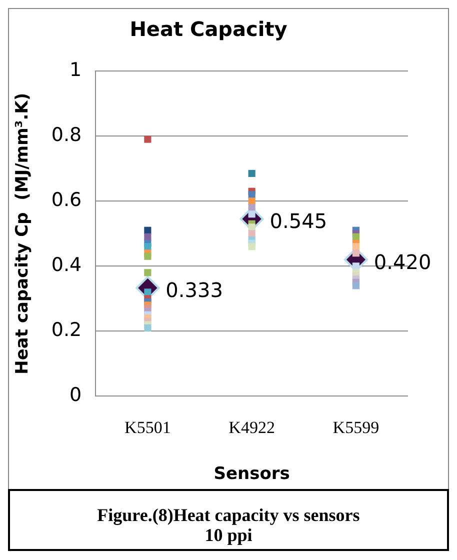 Image resolution: width=457 pixels, height=560 pixels. I want to click on y-tick-label: 0.4, so click(66, 265).